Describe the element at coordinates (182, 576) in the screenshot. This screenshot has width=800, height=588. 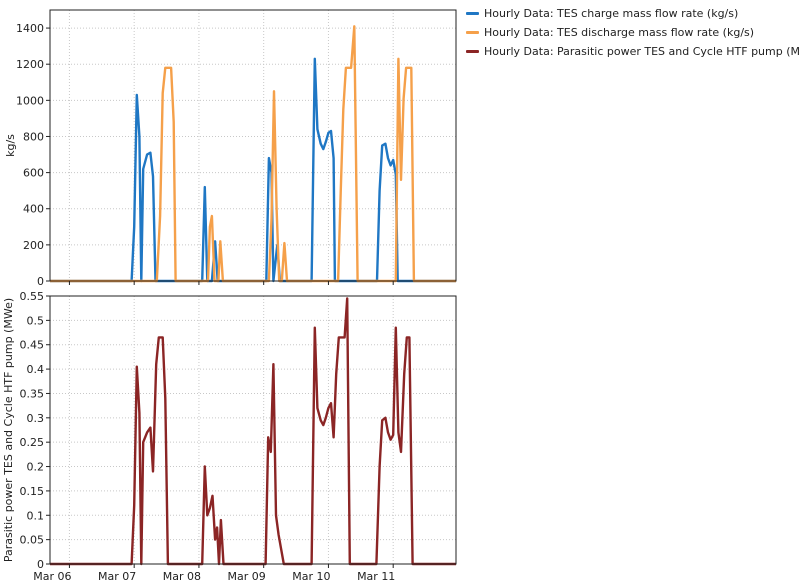
I see `x-tick-label: Mar 08` at that location.